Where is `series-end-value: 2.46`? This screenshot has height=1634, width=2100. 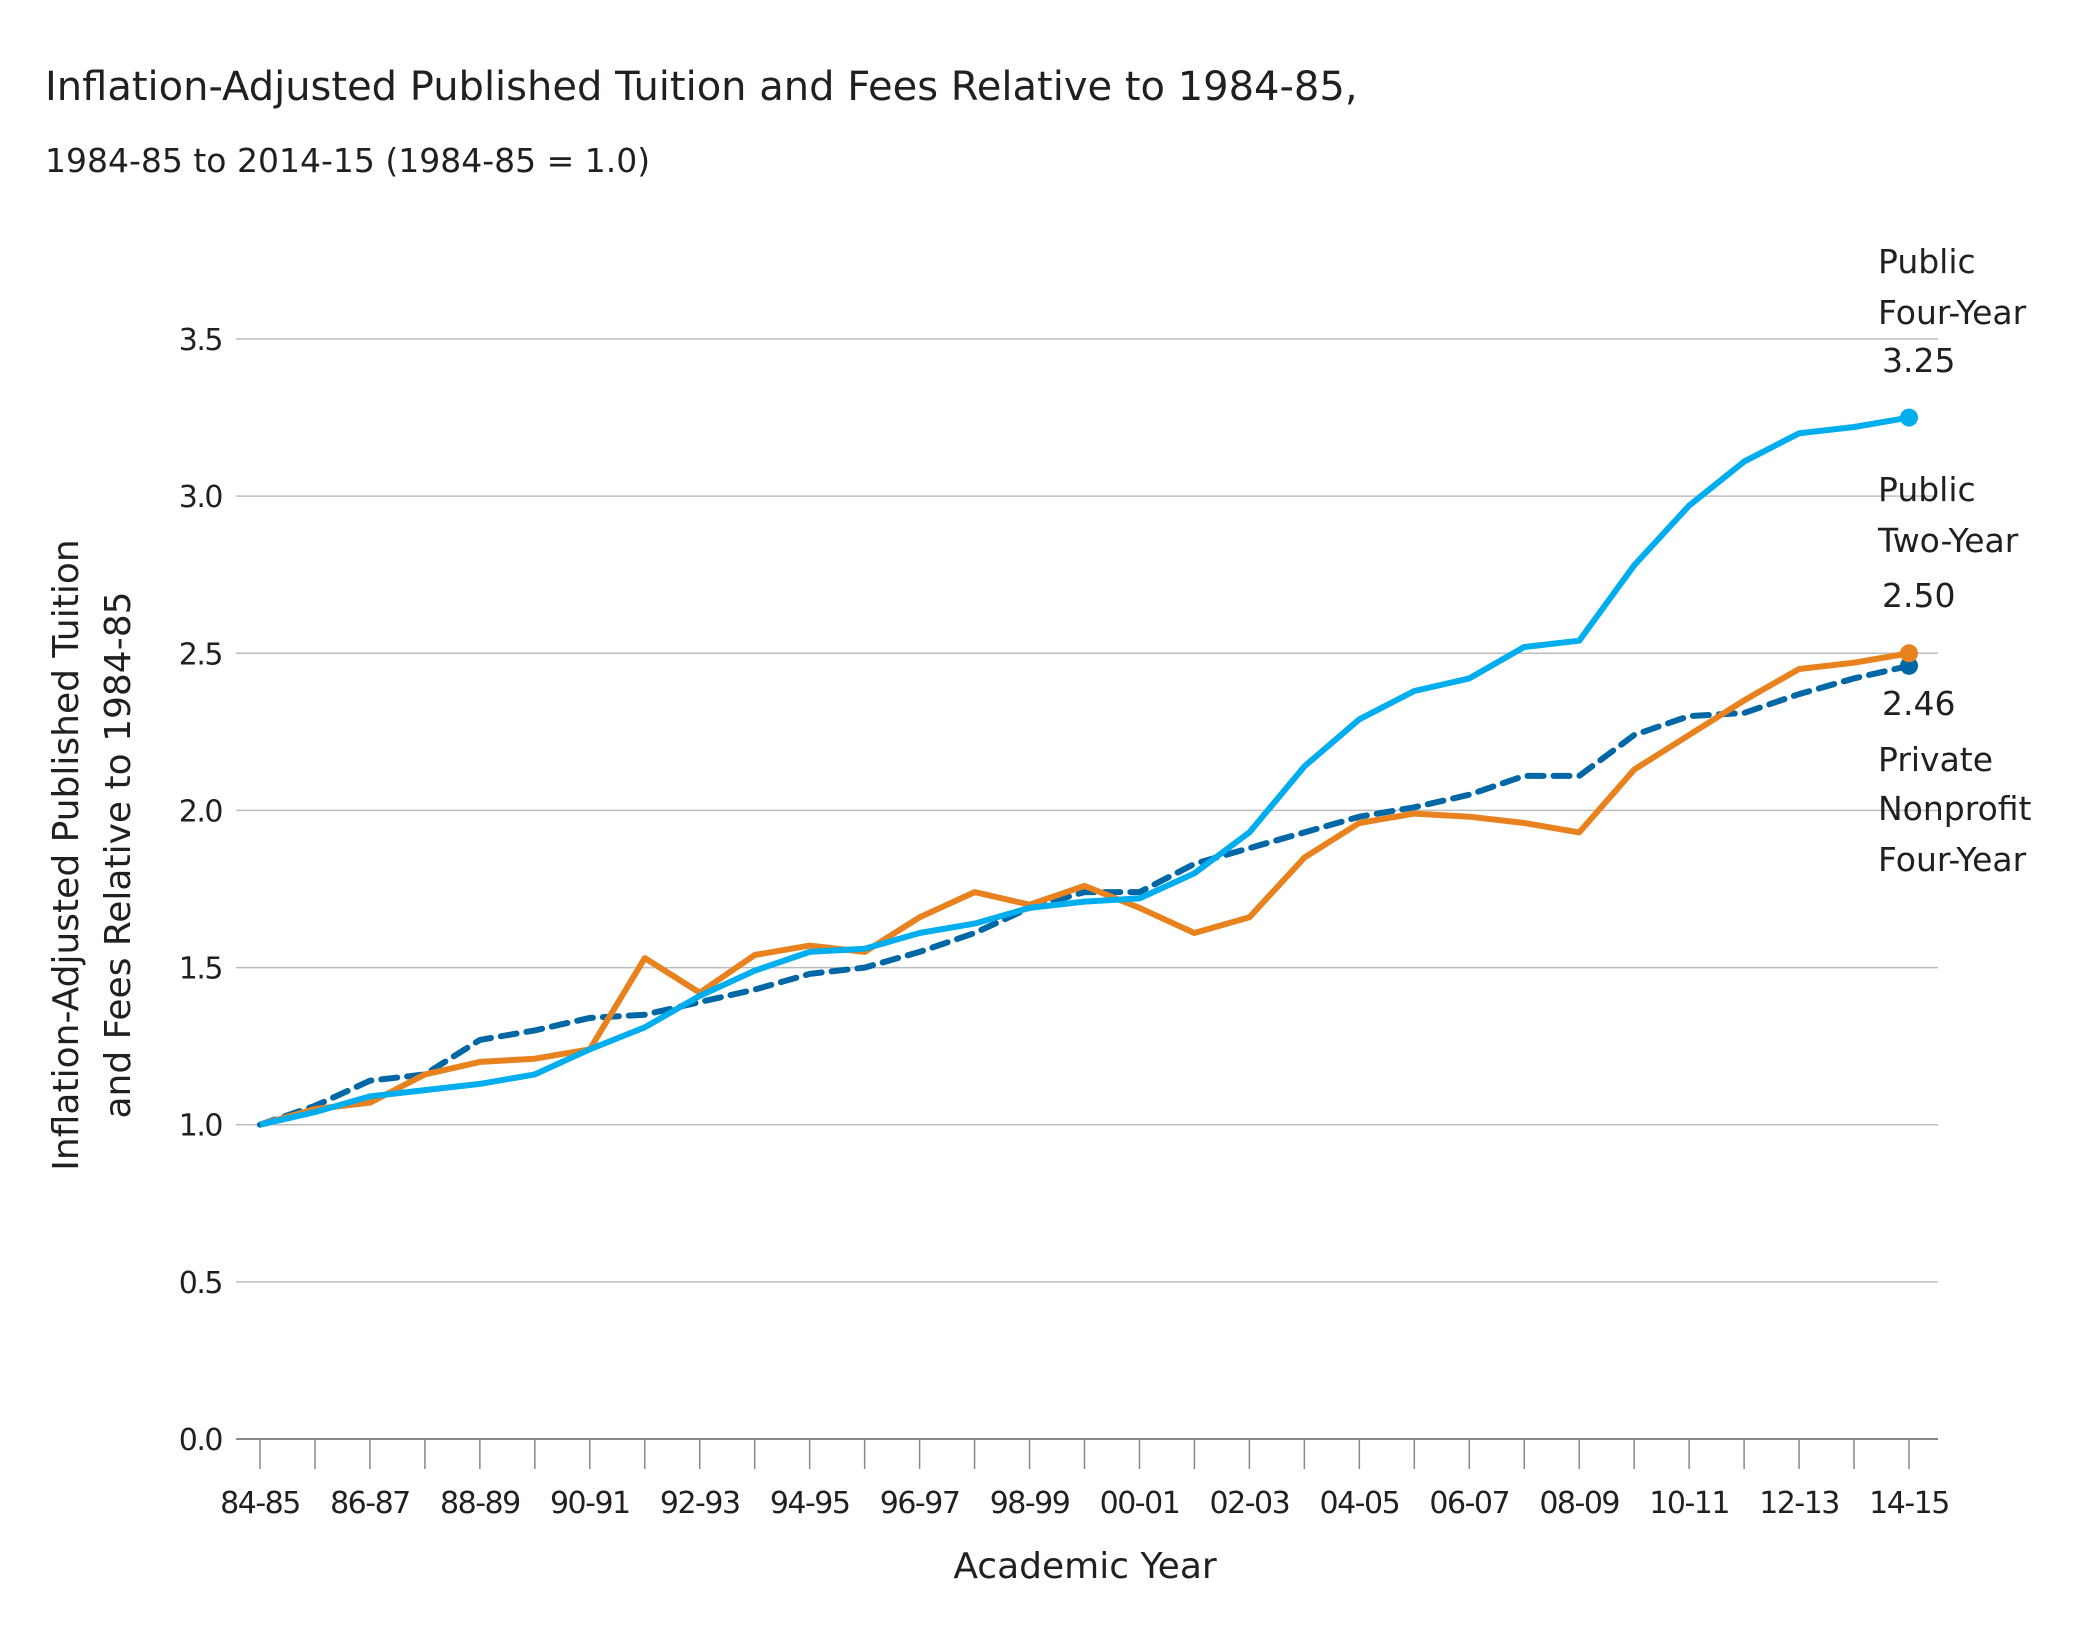
series-end-value: 2.46 is located at coordinates (1918, 703).